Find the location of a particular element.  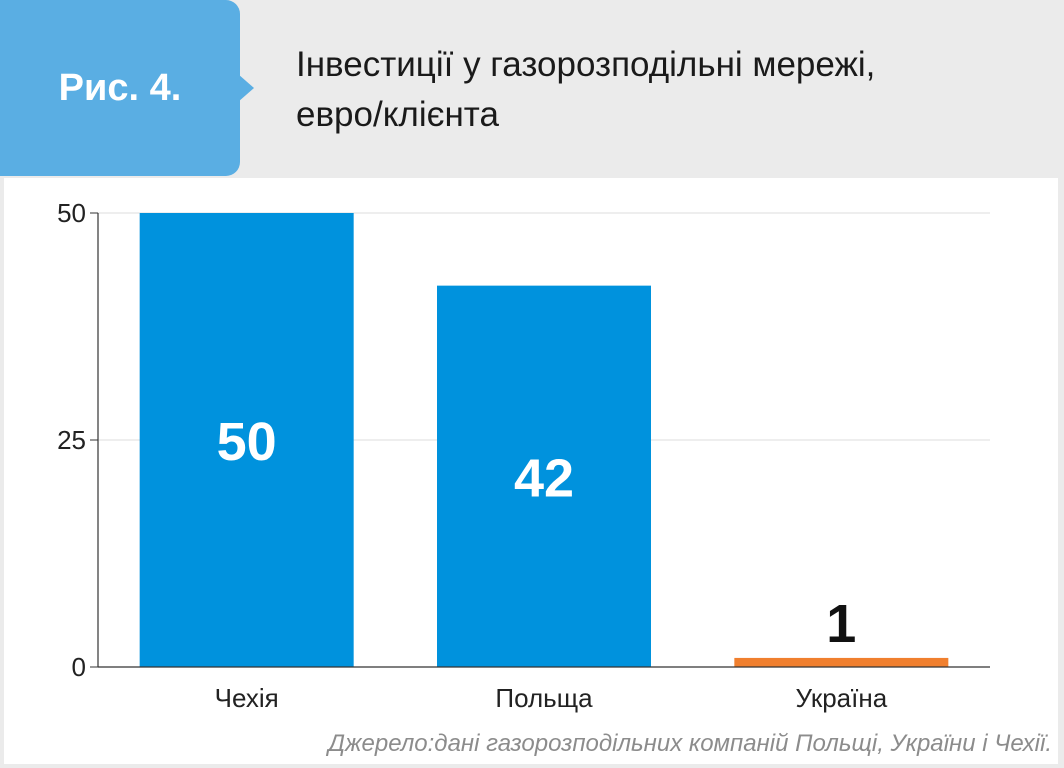

x-tick-label: Польща is located at coordinates (544, 698).